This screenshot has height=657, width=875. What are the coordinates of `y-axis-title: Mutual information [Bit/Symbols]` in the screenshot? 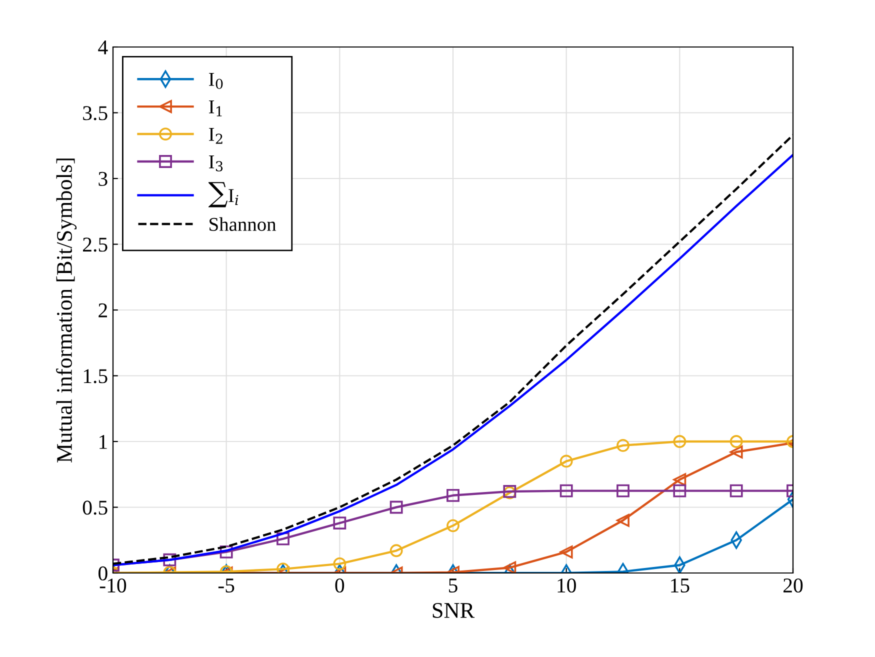 It's located at (66, 310).